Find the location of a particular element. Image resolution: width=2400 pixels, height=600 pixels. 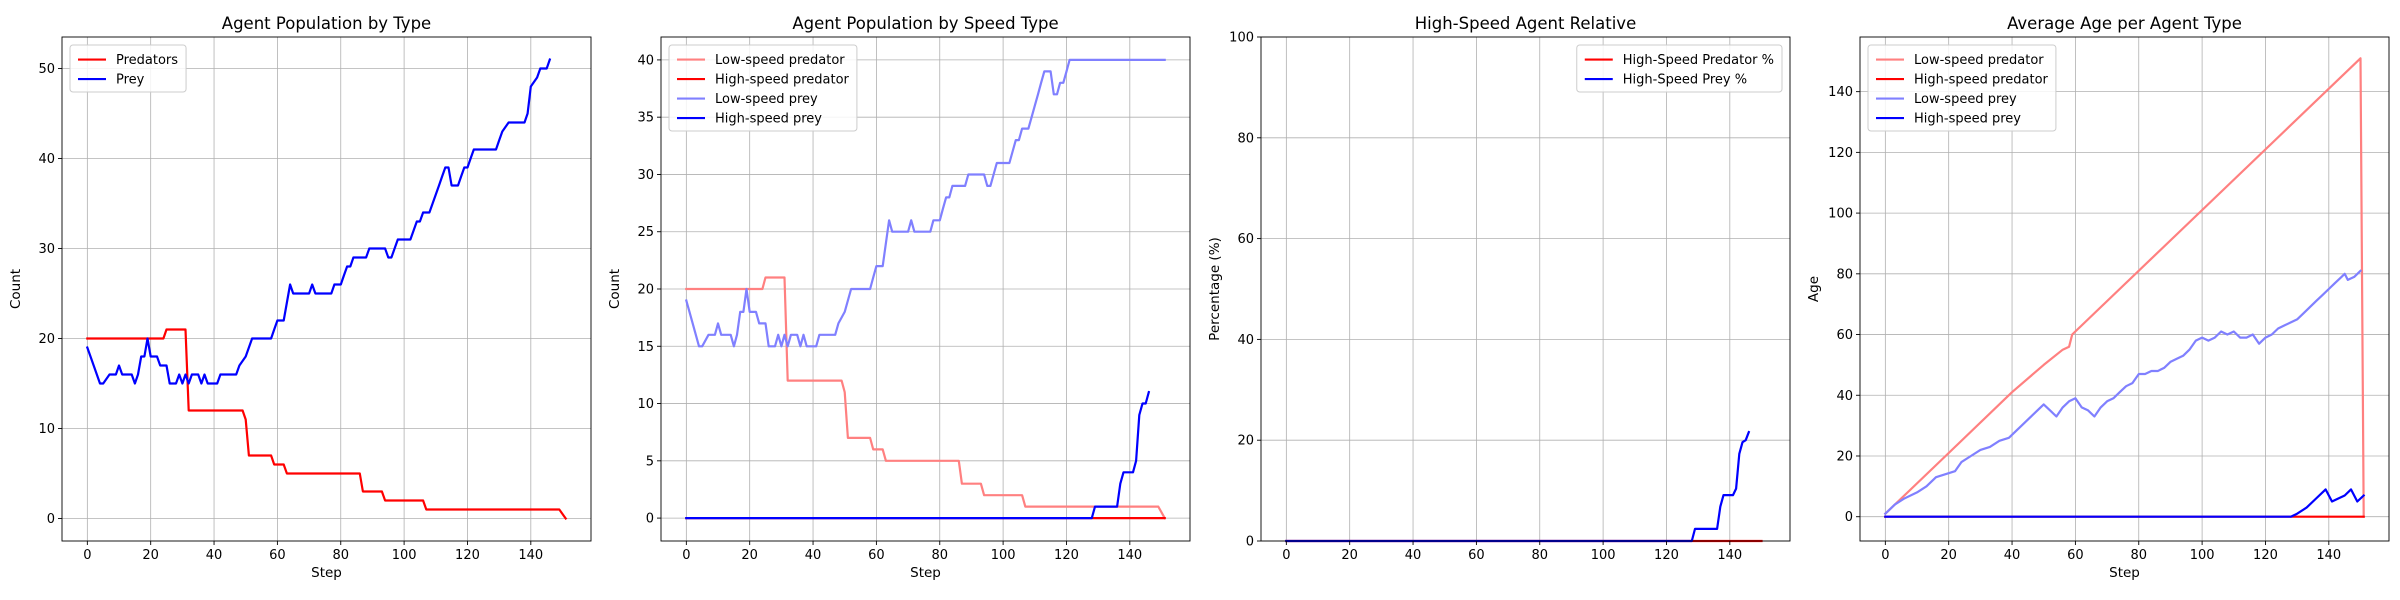

y-tick-label: 5 is located at coordinates (650, 461).